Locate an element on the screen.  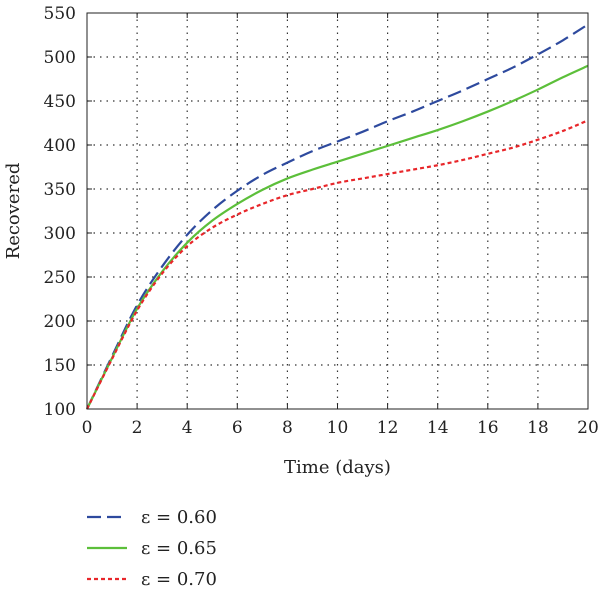
y-tick-label: 550 is located at coordinates (60, 14).